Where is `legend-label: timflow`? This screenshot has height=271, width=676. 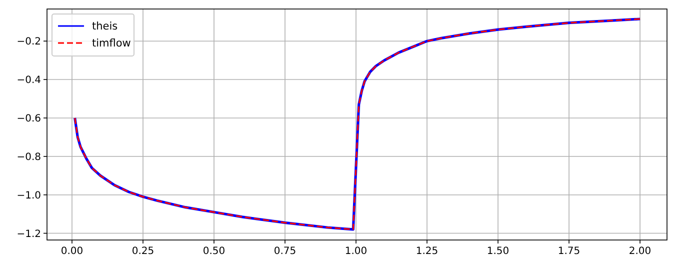
legend-label: timflow is located at coordinates (112, 44).